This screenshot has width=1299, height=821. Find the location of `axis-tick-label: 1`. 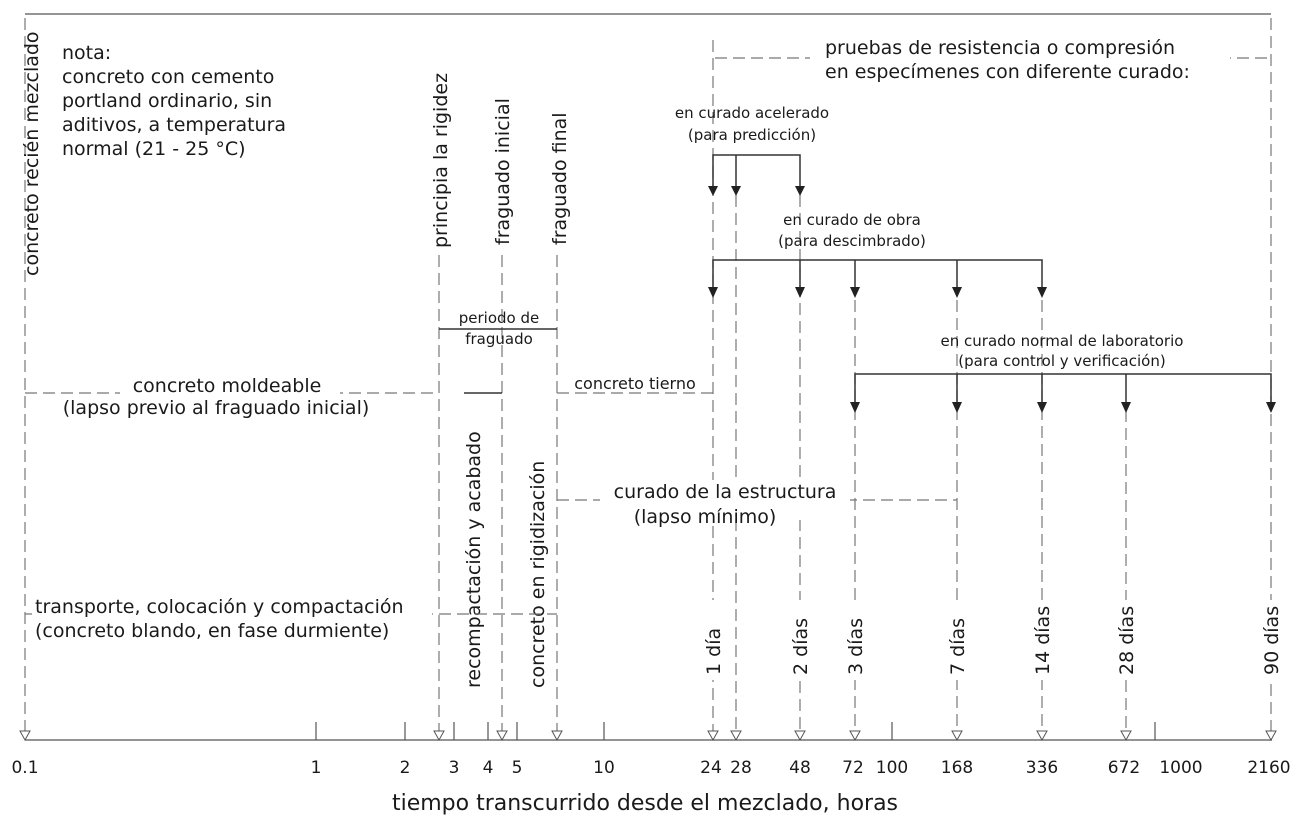

axis-tick-label: 1 is located at coordinates (316, 768).